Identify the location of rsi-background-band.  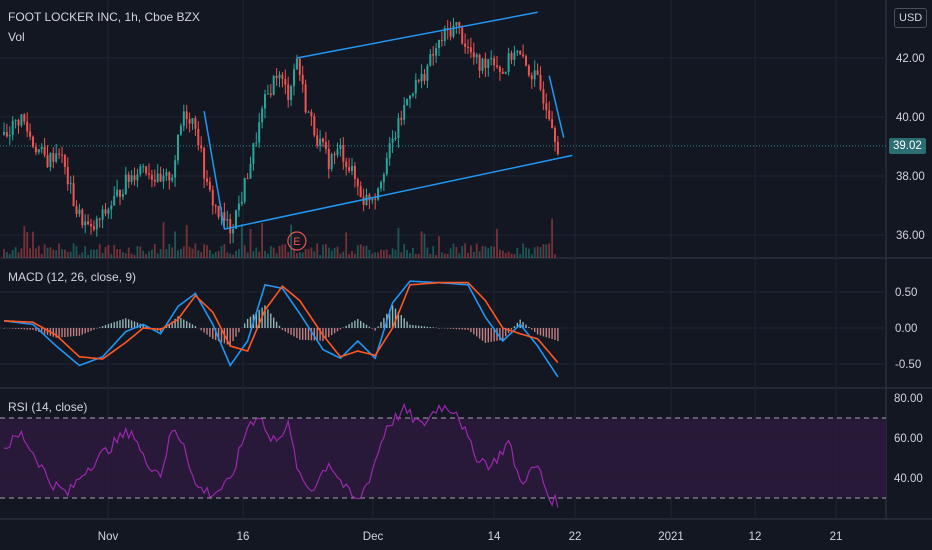
(443, 458).